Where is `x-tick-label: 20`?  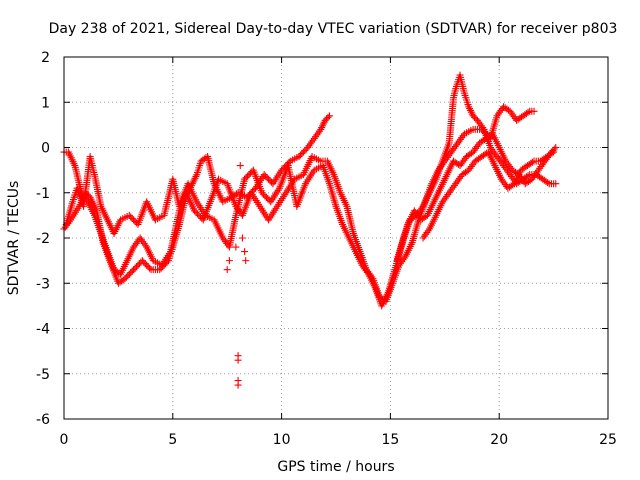 x-tick-label: 20 is located at coordinates (499, 440).